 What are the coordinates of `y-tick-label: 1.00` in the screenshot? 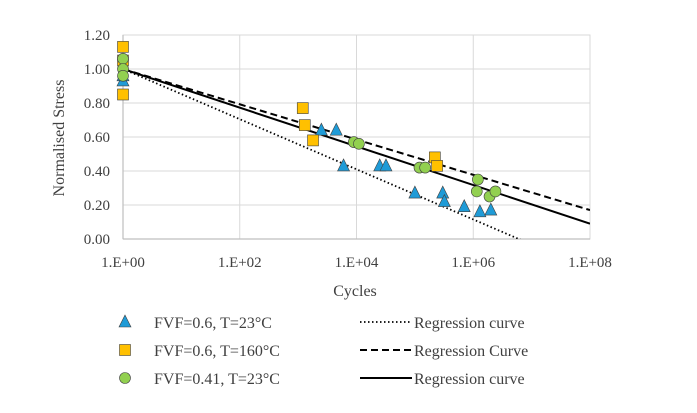 It's located at (97, 70).